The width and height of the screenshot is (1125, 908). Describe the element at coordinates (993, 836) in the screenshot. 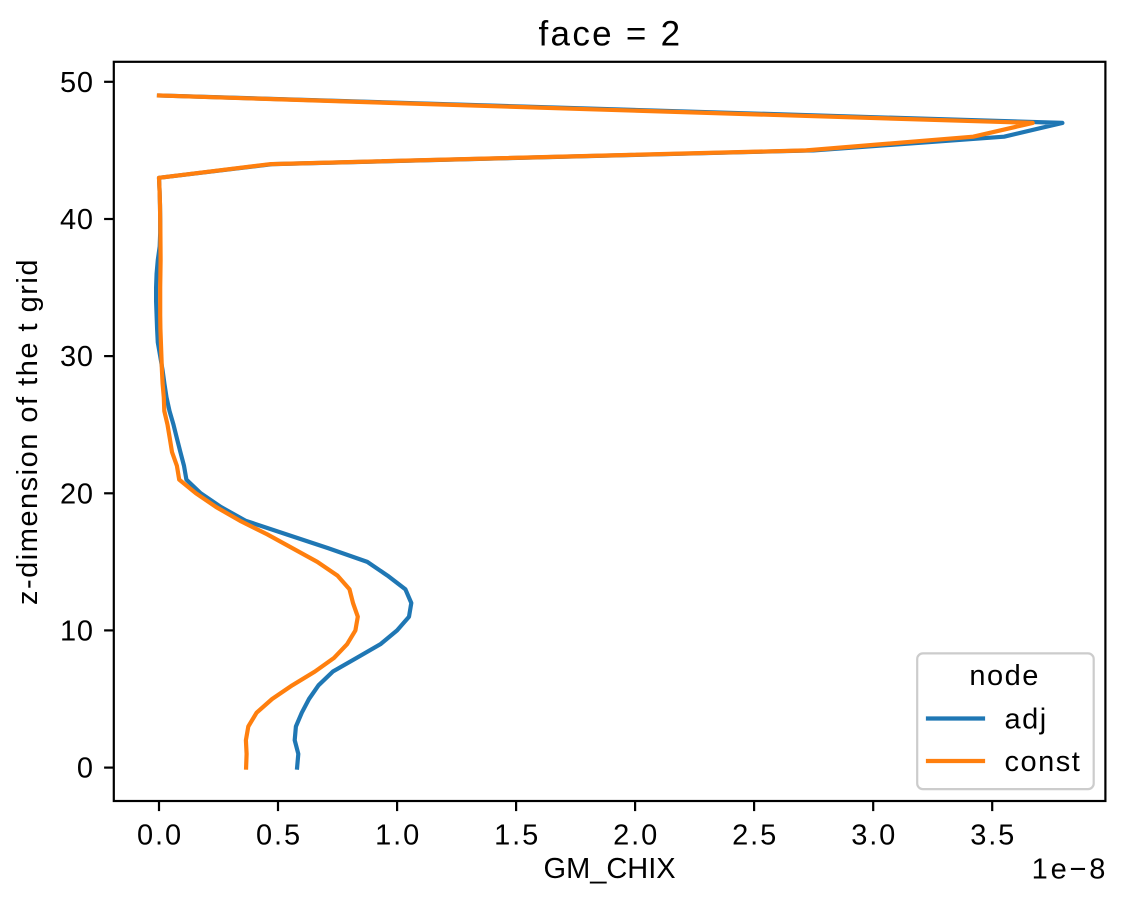

I see `svg-text: 3.5` at that location.